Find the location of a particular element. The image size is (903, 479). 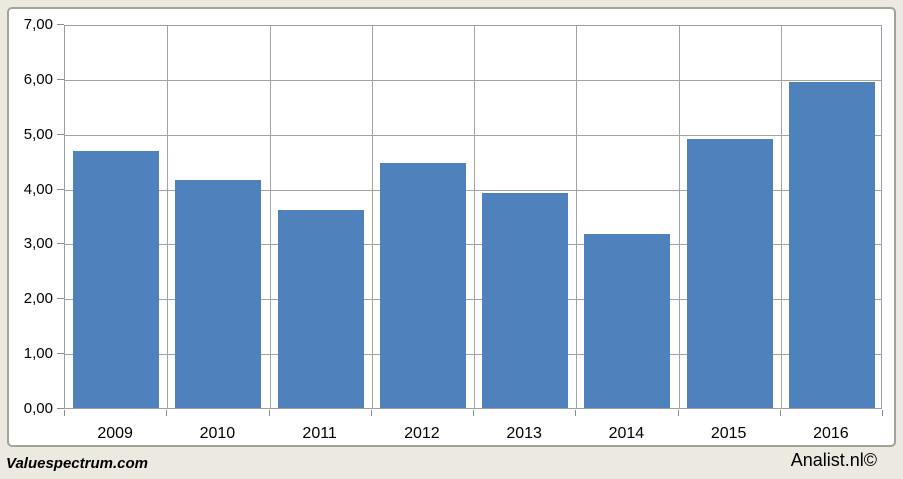

bar-2014 is located at coordinates (627, 321).